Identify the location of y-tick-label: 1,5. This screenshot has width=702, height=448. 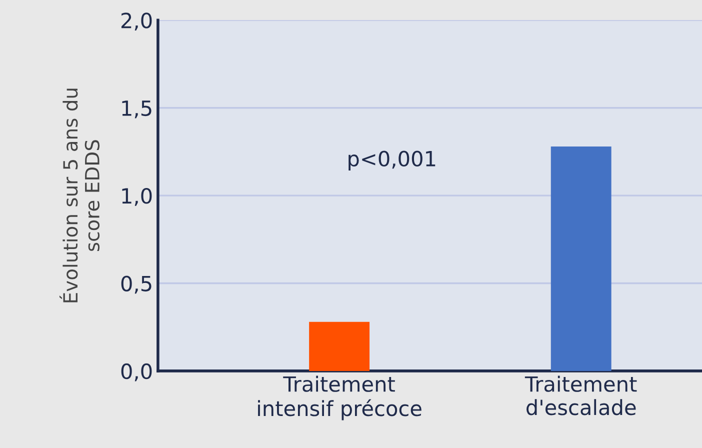
(137, 109).